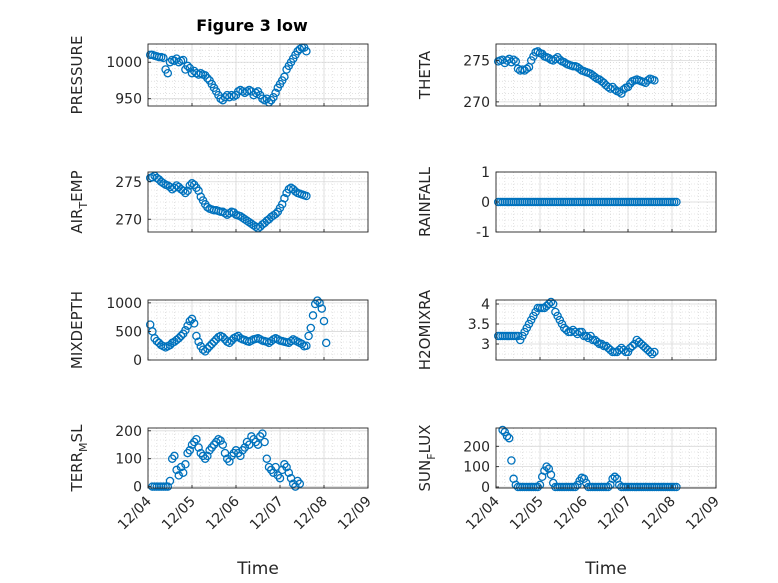  Describe the element at coordinates (527, 514) in the screenshot. I see `x-tick-label: 12/05` at that location.